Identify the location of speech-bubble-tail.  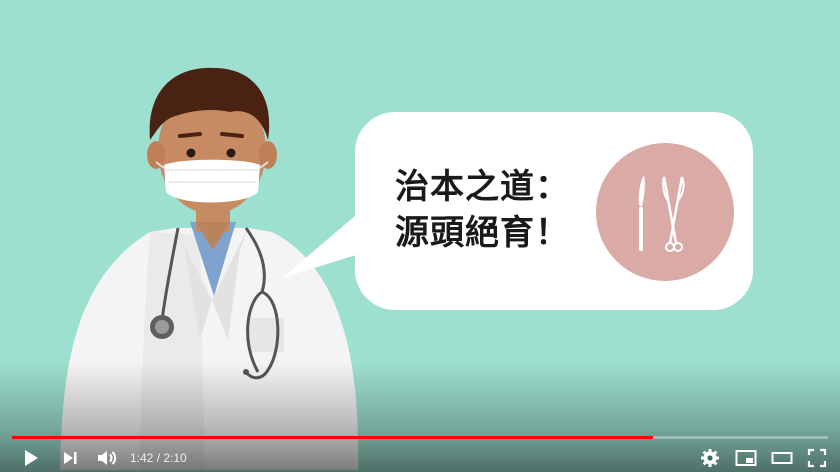
(327, 244).